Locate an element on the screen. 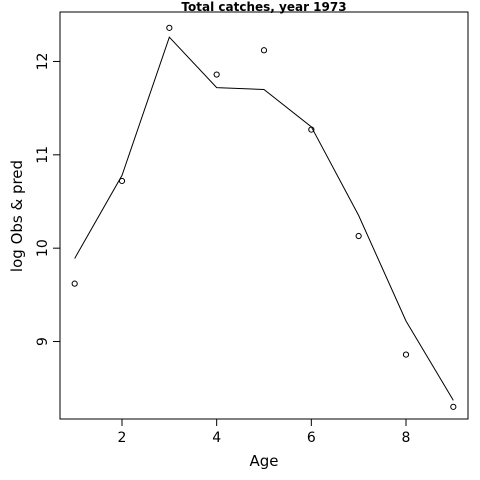 The width and height of the screenshot is (480, 480). chart-title: Total catches, year 1973 is located at coordinates (263, 7).